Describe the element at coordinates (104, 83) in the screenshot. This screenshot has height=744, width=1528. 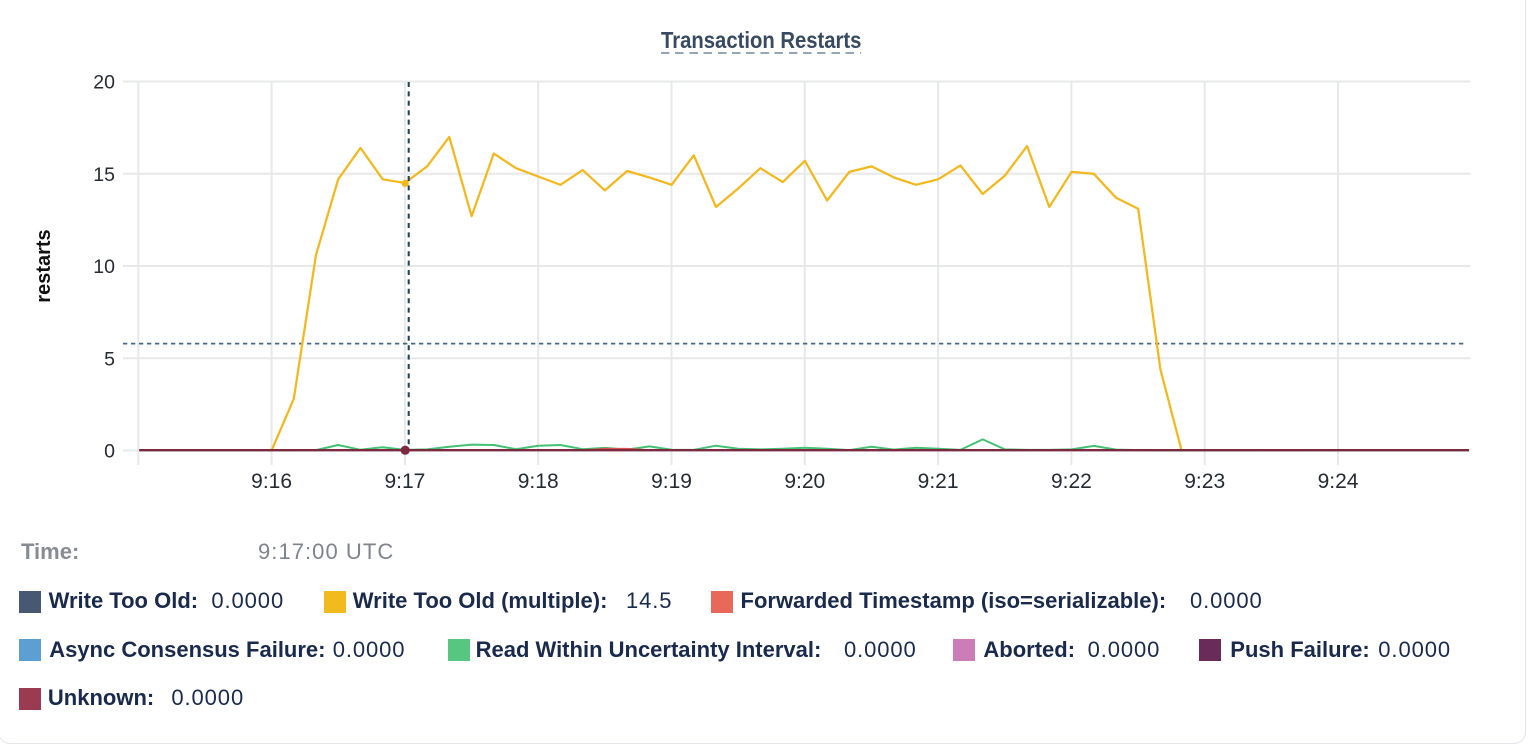
I see `svg-text: 20` at that location.